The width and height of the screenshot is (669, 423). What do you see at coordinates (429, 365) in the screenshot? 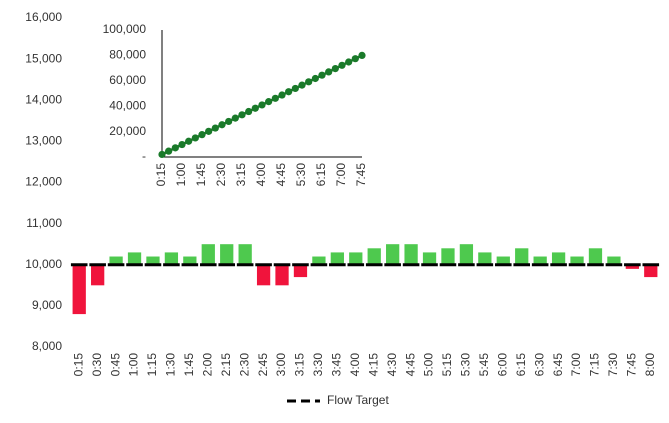
I see `x-tick-label: 5:00` at bounding box center [429, 365].